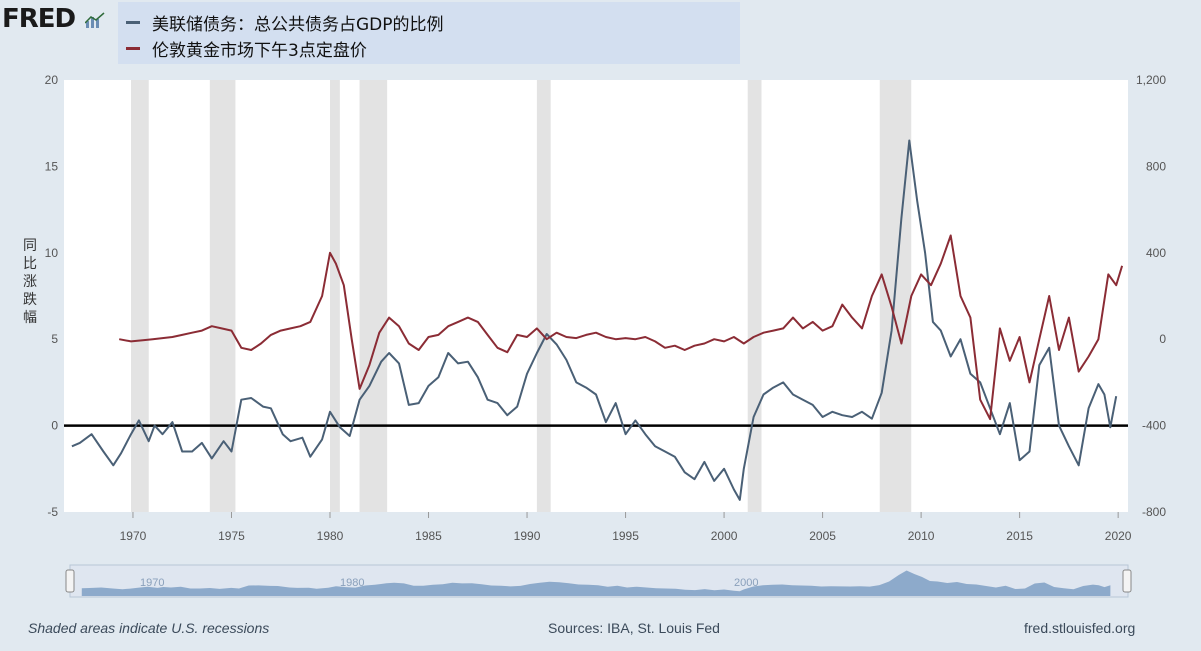  Describe the element at coordinates (822, 536) in the screenshot. I see `x-tick-label: 2005` at that location.